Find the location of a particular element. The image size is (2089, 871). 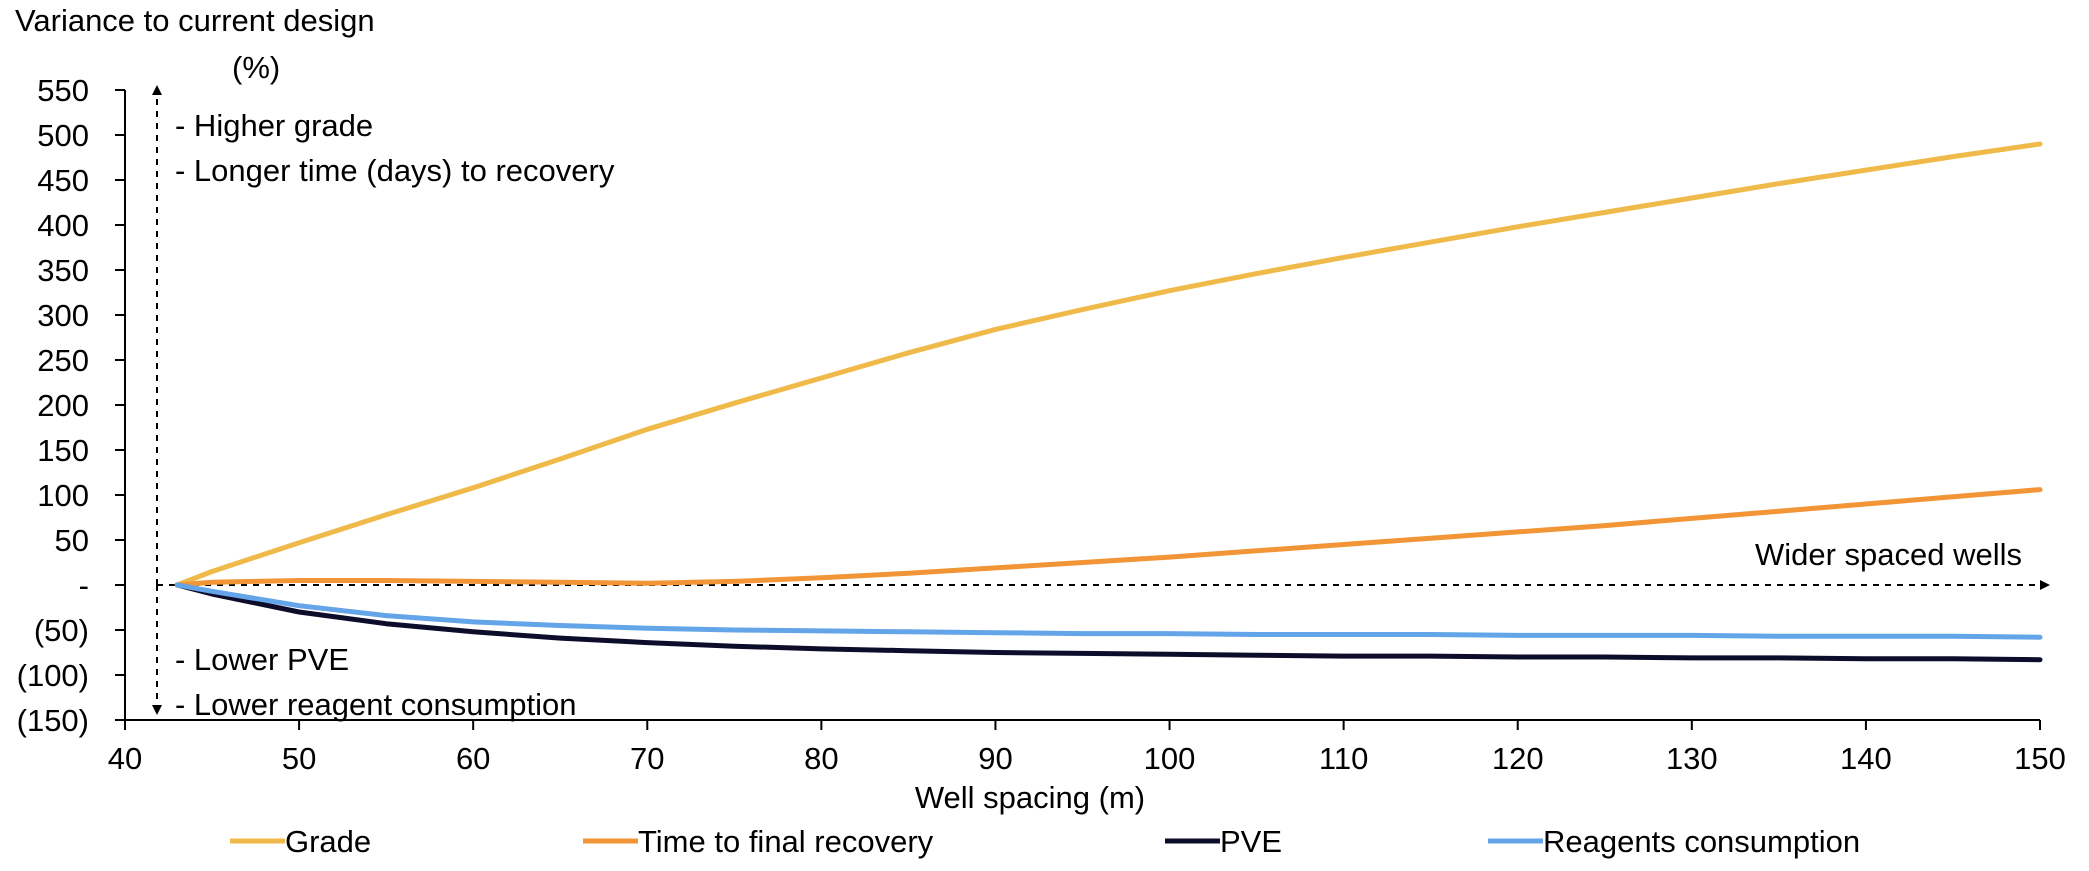

y-tick-label: 400 is located at coordinates (63, 225).